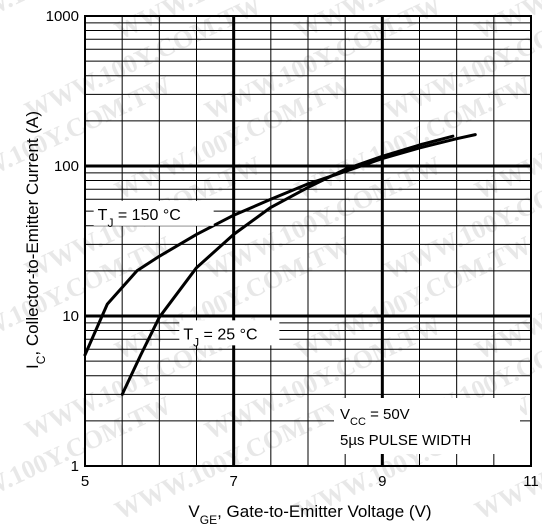 The image size is (542, 527). What do you see at coordinates (186, 274) in the screenshot?
I see `label-layer: TJ = 150 °C TJ = 25 °C` at bounding box center [186, 274].